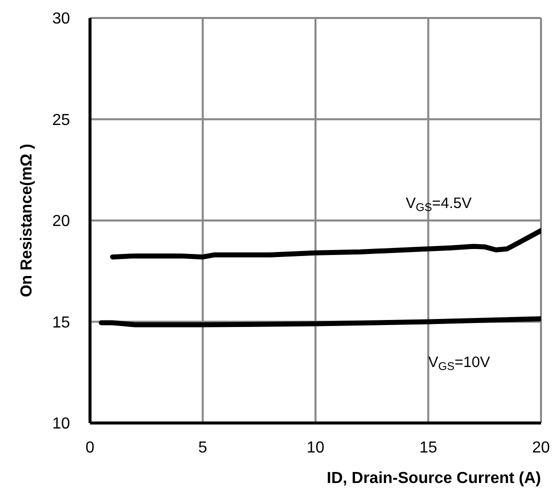 The width and height of the screenshot is (557, 497). Describe the element at coordinates (315, 447) in the screenshot. I see `x-tick-label: 10` at that location.